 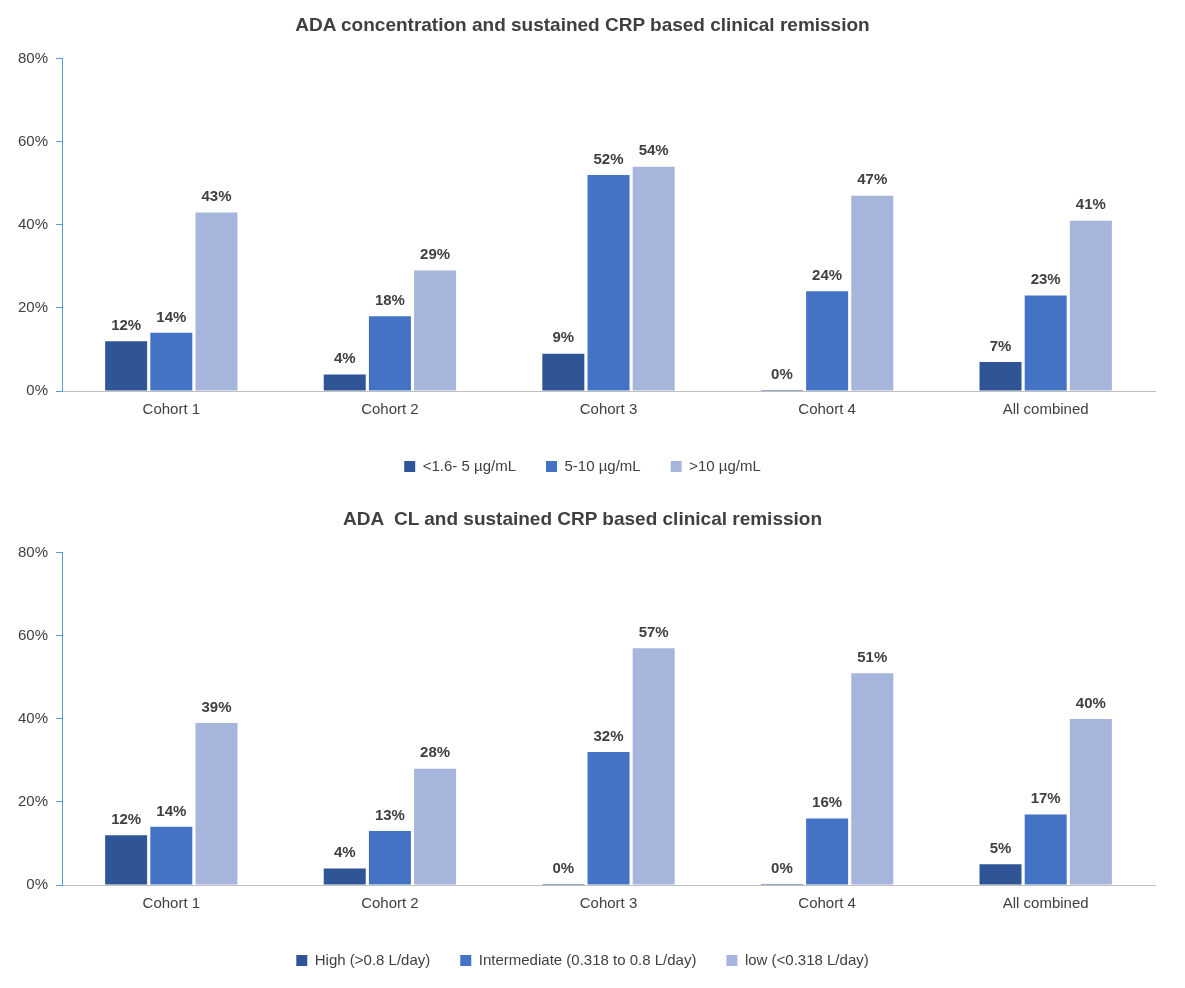 What do you see at coordinates (827, 802) in the screenshot?
I see `data-label: 16%` at bounding box center [827, 802].